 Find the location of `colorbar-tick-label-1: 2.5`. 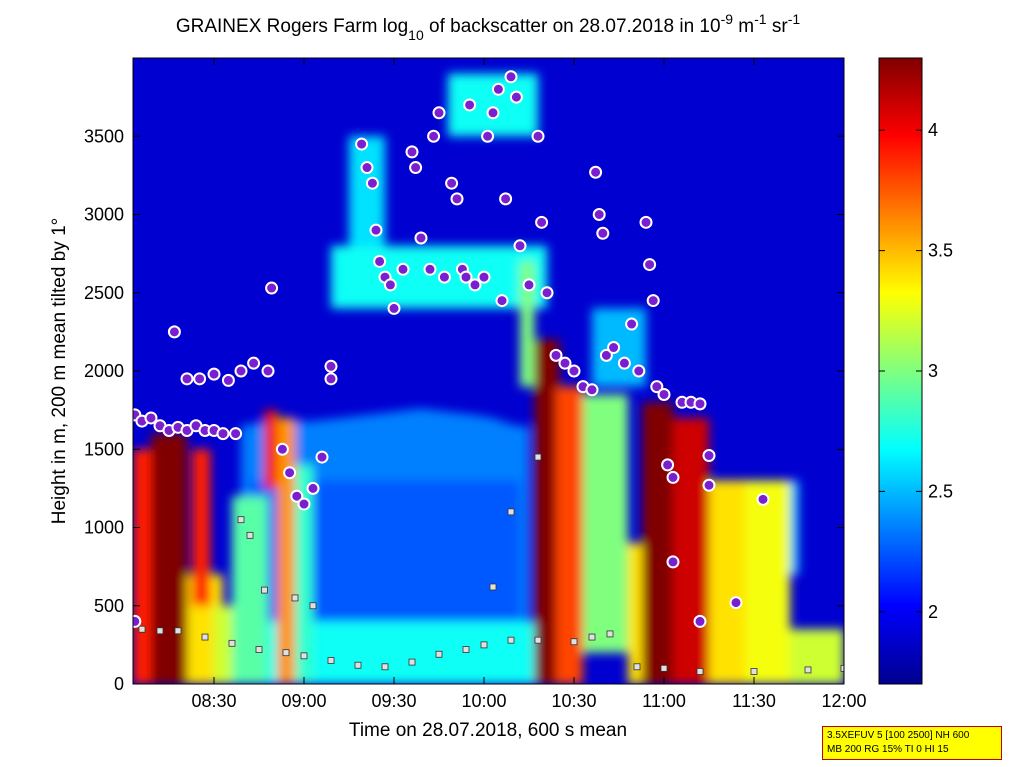

colorbar-tick-label-1: 2.5 is located at coordinates (940, 491).